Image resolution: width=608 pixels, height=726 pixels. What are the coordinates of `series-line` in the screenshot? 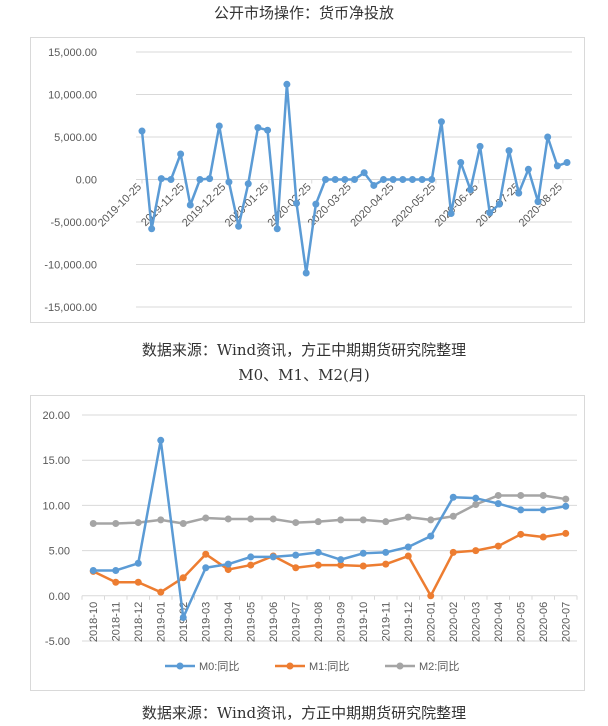 It's located at (329, 565).